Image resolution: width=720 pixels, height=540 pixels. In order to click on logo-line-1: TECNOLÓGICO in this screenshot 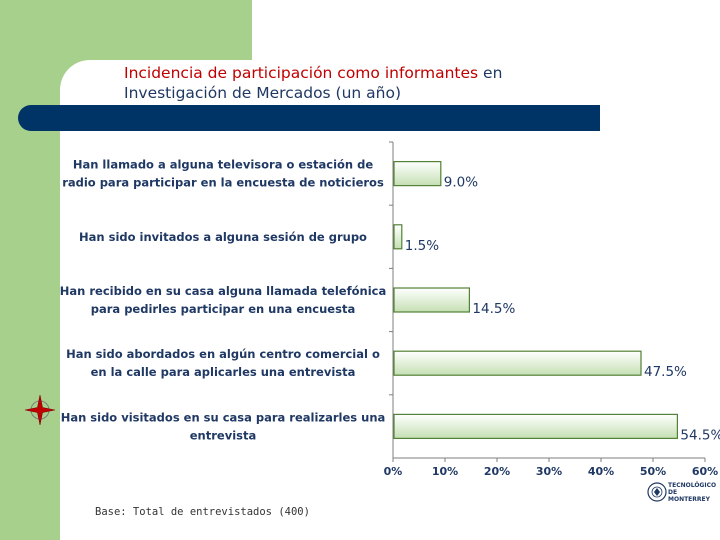, I will do `click(692, 485)`.